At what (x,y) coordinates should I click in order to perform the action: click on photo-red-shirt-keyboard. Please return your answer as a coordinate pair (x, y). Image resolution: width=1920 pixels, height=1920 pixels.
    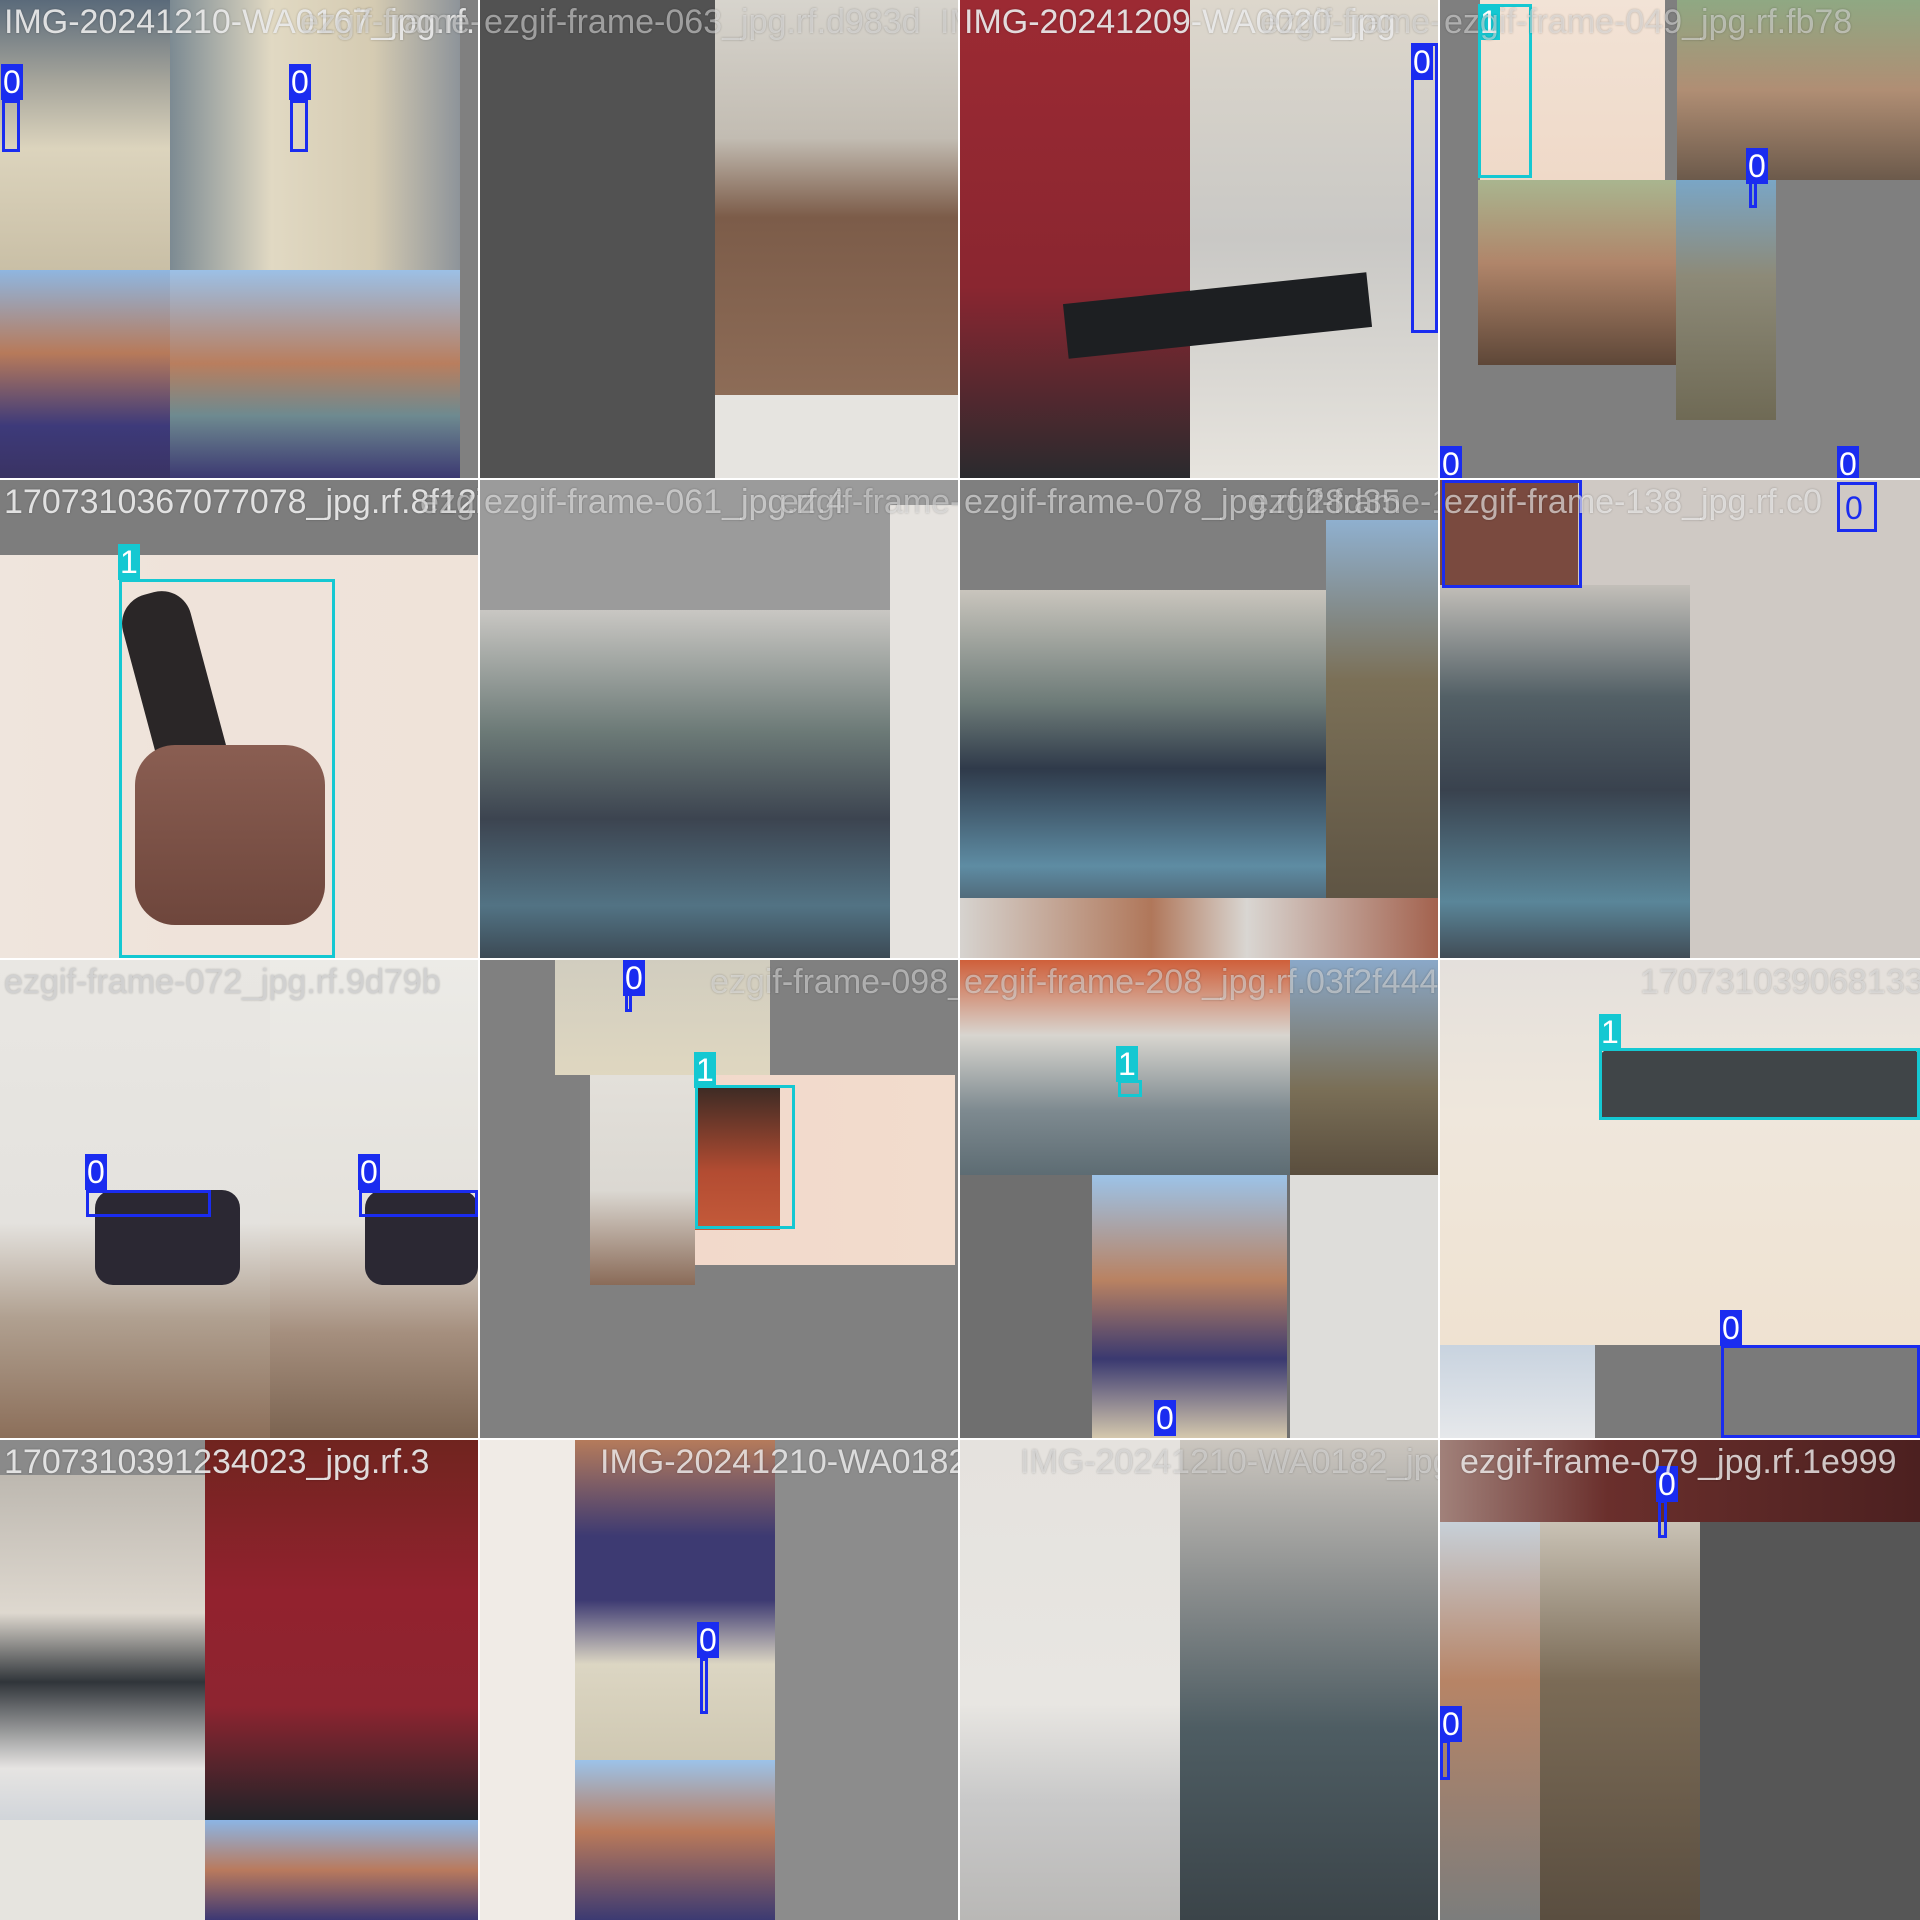
    Looking at the image, I should click on (1075, 239).